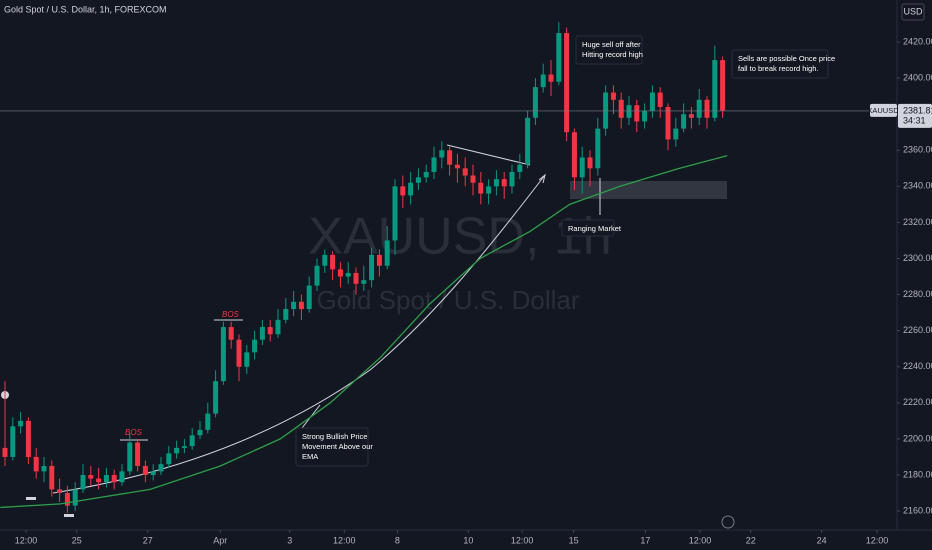  What do you see at coordinates (914, 120) in the screenshot?
I see `countdown-label: 34:31` at bounding box center [914, 120].